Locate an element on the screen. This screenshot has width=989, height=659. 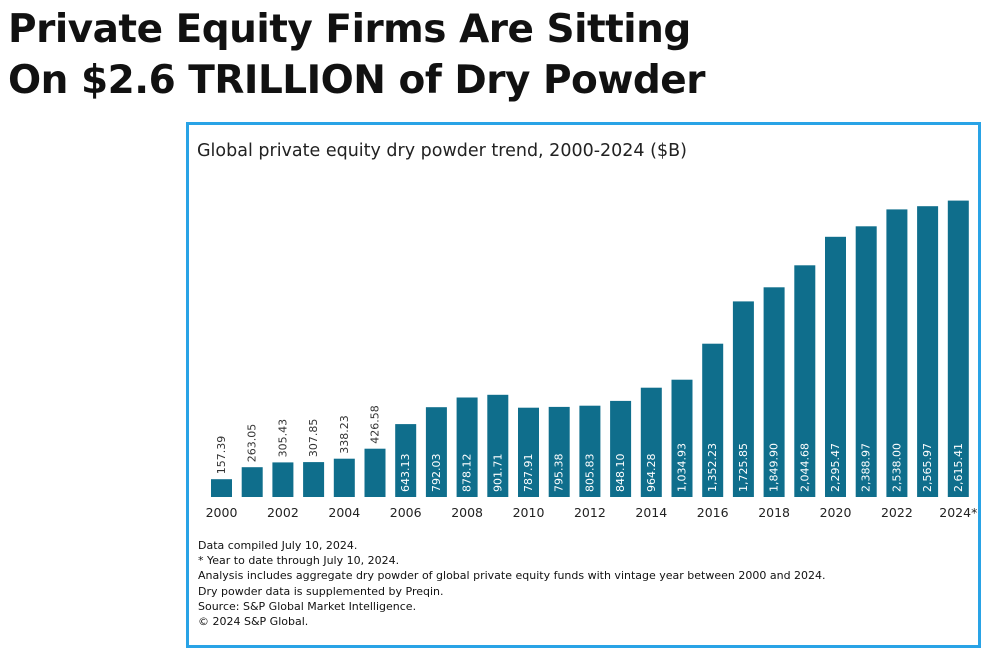
value-label-2018: 1,849.90 is located at coordinates (774, 467).